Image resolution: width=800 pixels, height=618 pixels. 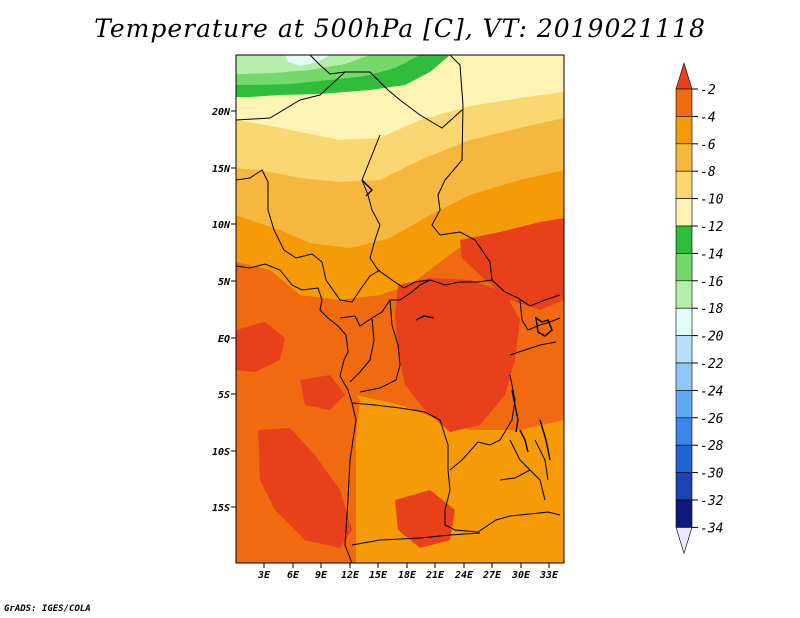 I want to click on colorbar-label: -8, so click(x=708, y=172).